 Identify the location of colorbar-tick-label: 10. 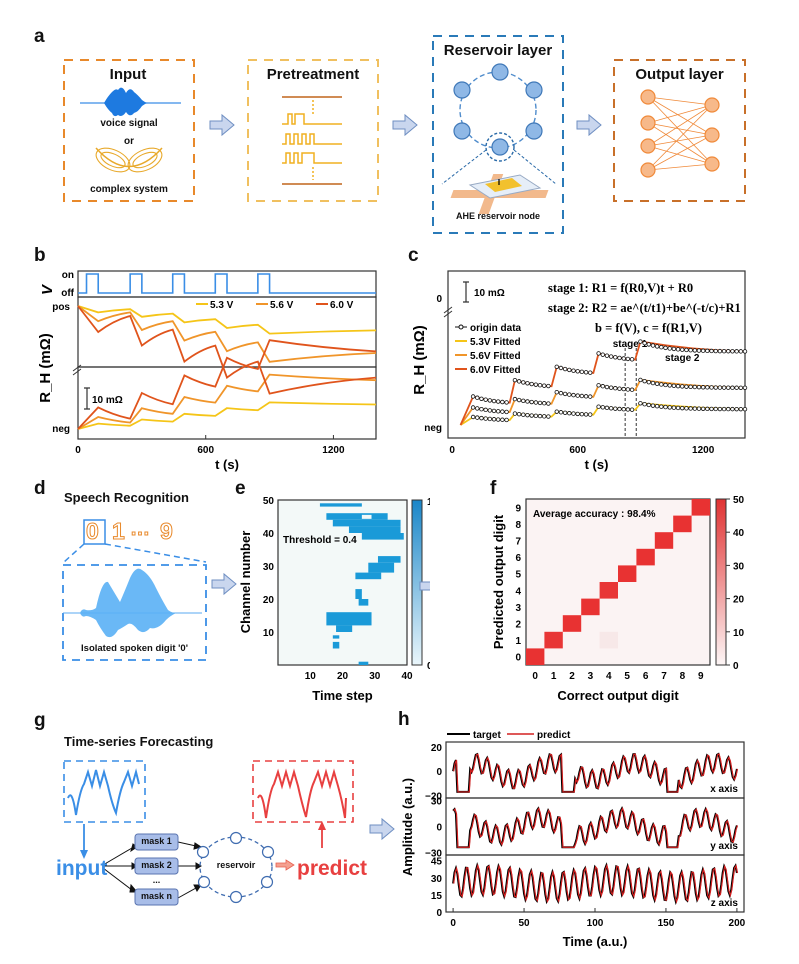
(739, 633).